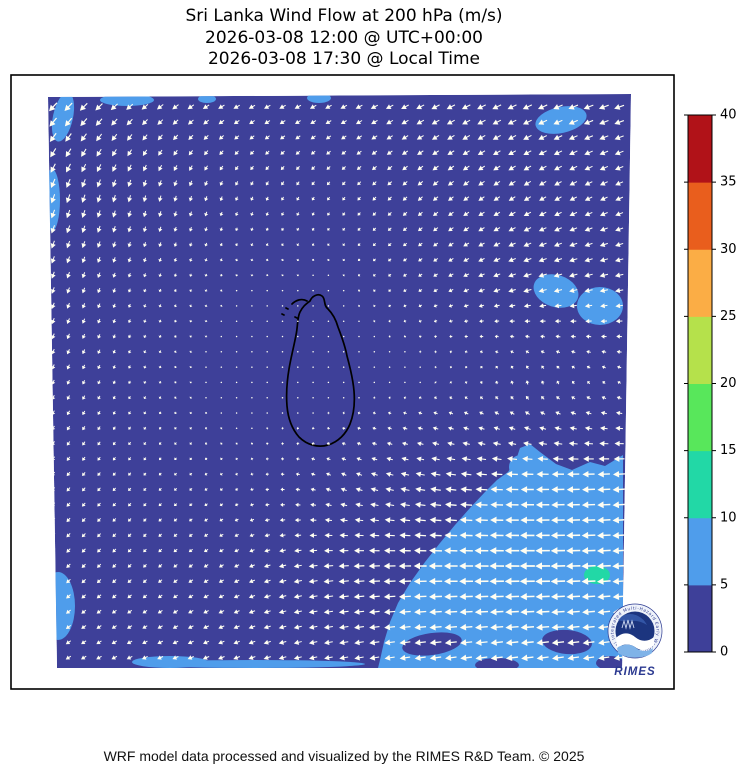 This screenshot has width=751, height=776. Describe the element at coordinates (728, 182) in the screenshot. I see `colorbar-tick-label: 35` at that location.